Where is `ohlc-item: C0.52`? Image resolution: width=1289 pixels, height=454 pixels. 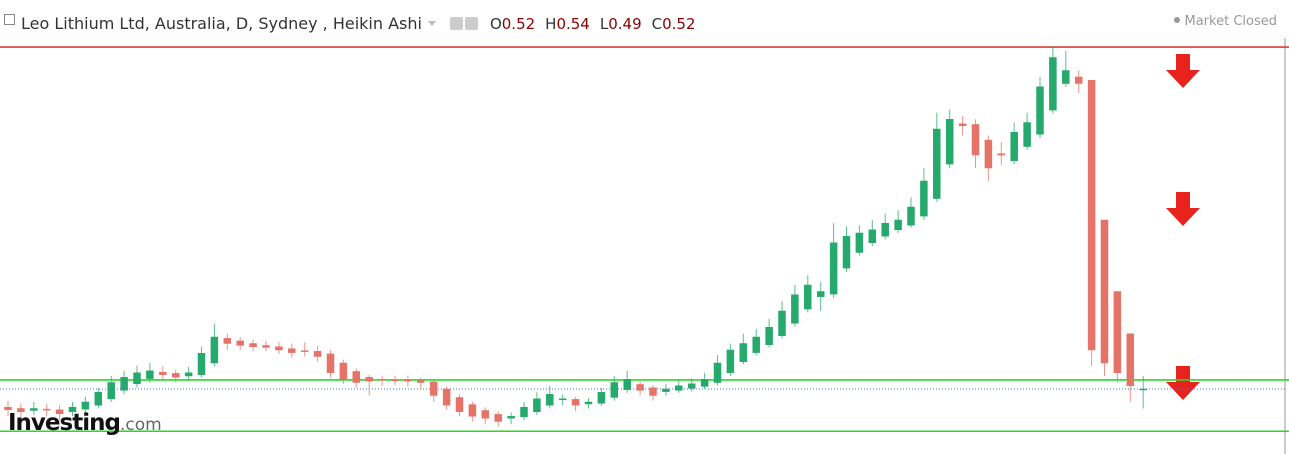 ohlc-item: C0.52 is located at coordinates (674, 24).